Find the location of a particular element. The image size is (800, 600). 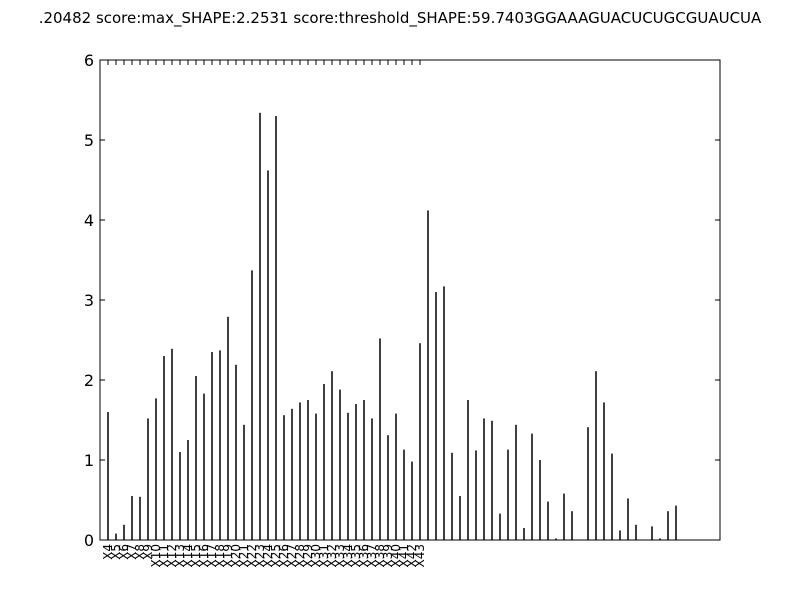

y-tick-label: 0 is located at coordinates (89, 540).